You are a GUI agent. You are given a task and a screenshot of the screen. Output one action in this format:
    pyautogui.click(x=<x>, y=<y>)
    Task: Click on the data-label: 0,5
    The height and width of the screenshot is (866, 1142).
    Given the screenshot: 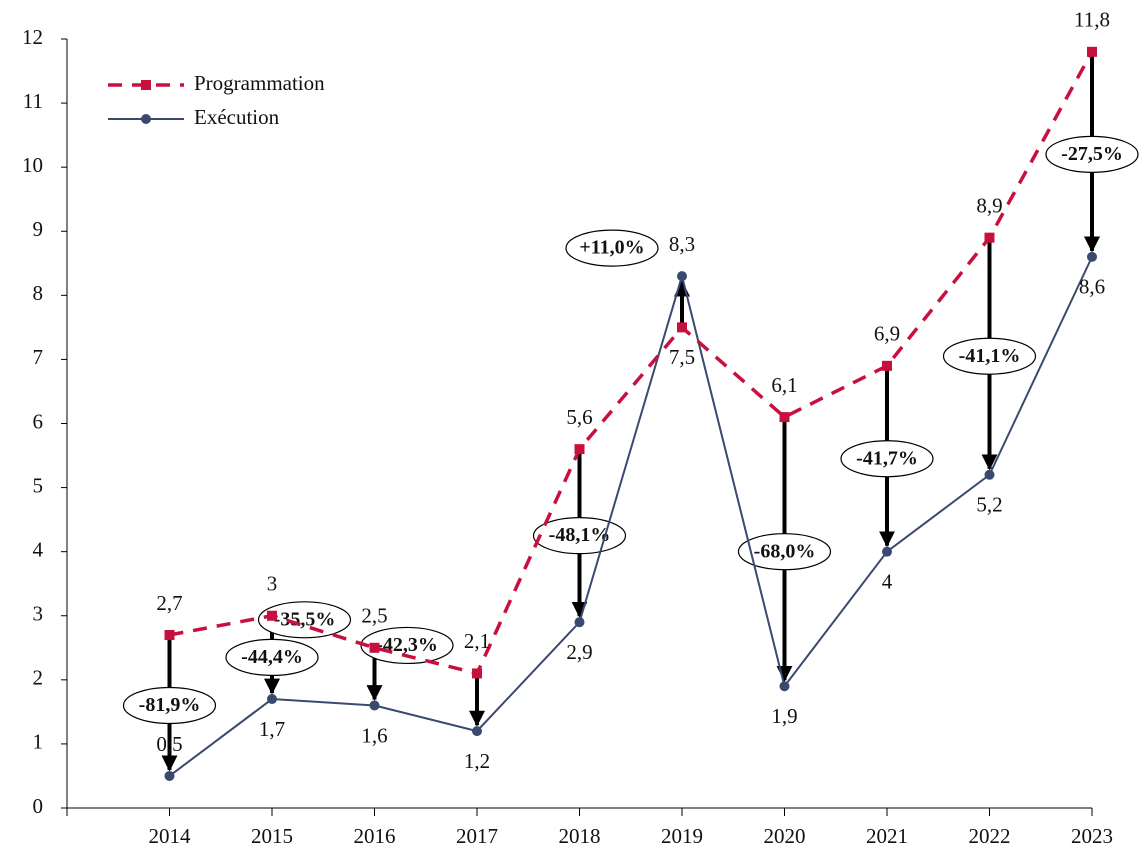 What is the action you would take?
    pyautogui.click(x=169, y=744)
    